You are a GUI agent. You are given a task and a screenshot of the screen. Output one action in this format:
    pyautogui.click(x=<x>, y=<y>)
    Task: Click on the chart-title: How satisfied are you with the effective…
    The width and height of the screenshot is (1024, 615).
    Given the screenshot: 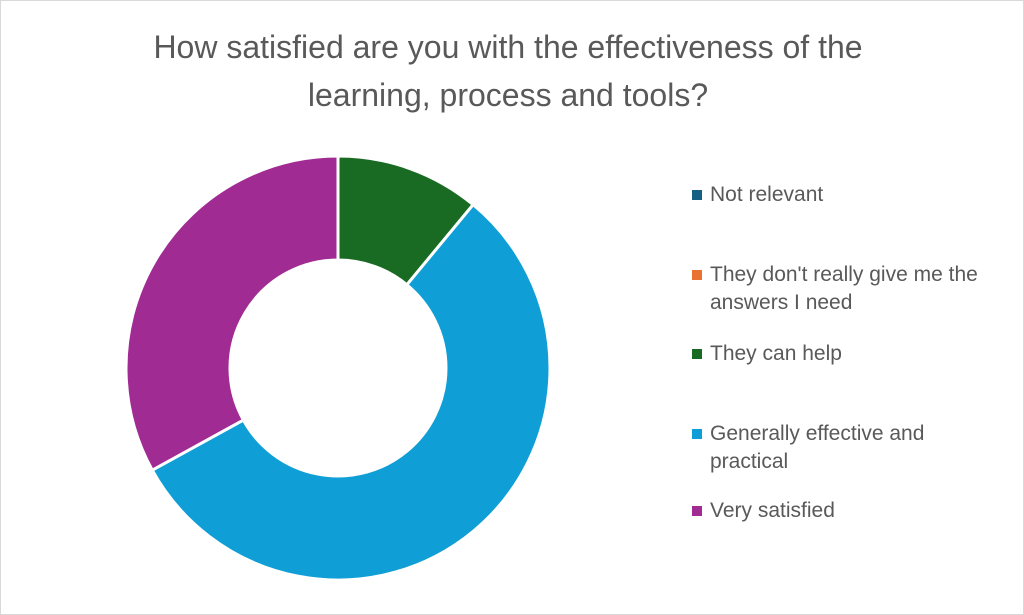 What is the action you would take?
    pyautogui.click(x=508, y=71)
    